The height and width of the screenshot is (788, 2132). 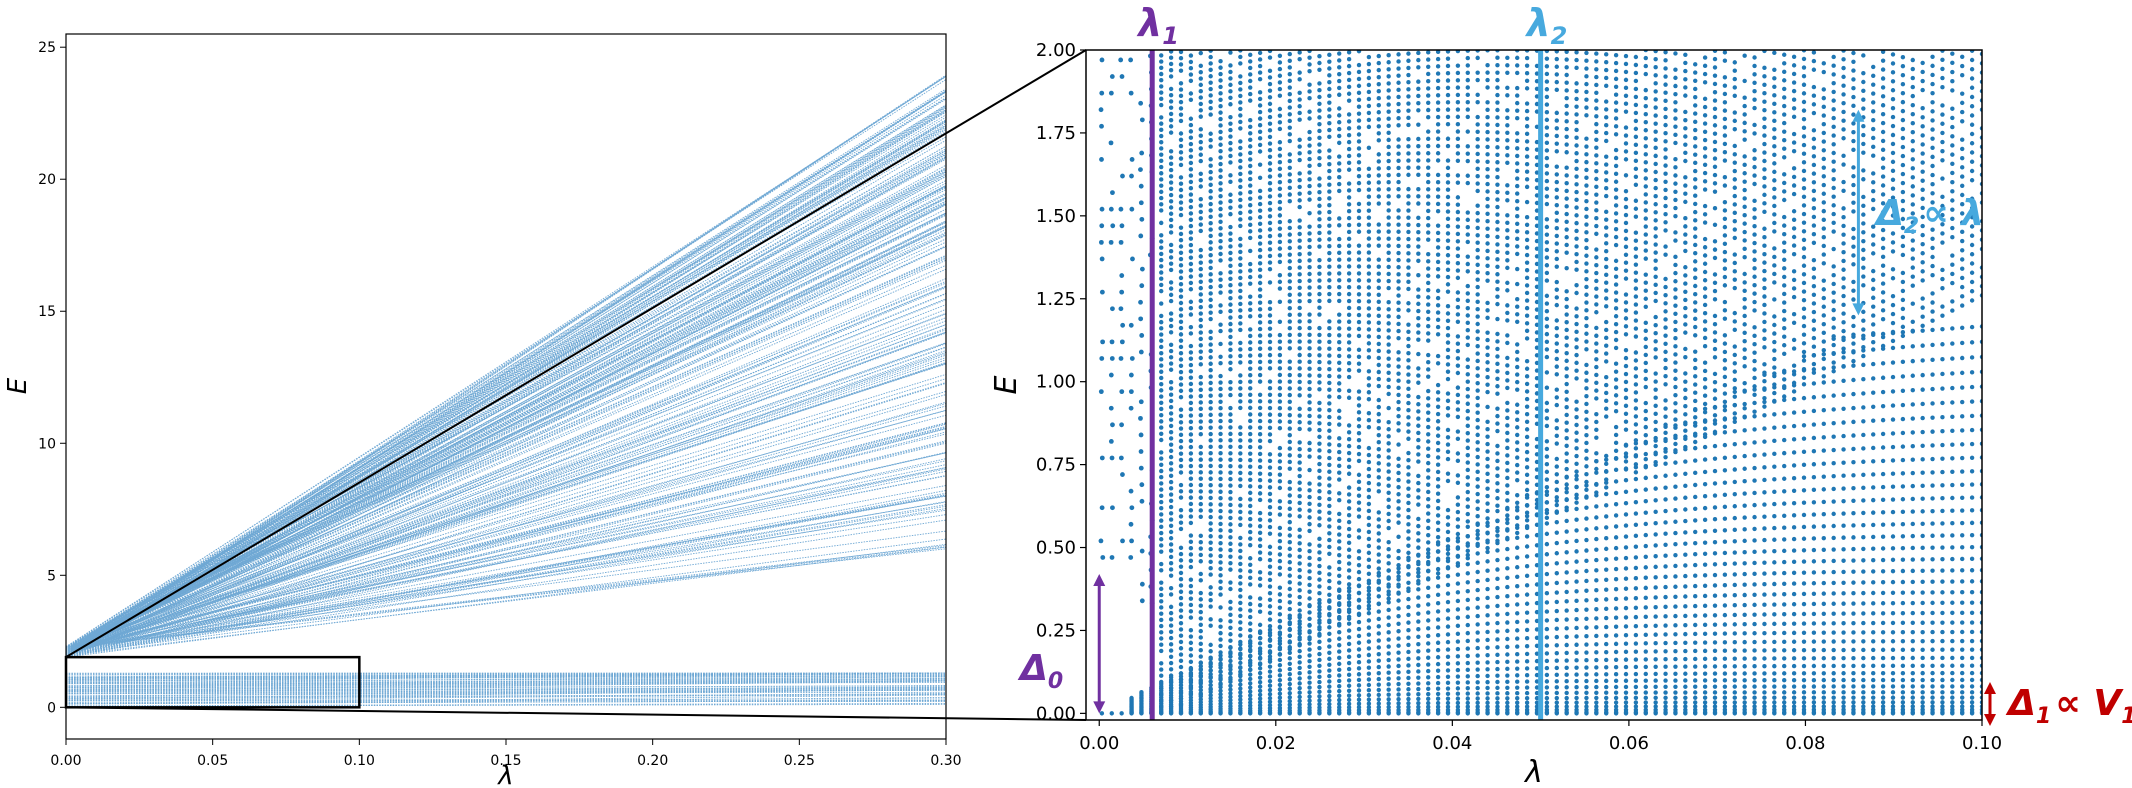 What do you see at coordinates (506, 550) in the screenshot?
I see `upper-band-line` at bounding box center [506, 550].